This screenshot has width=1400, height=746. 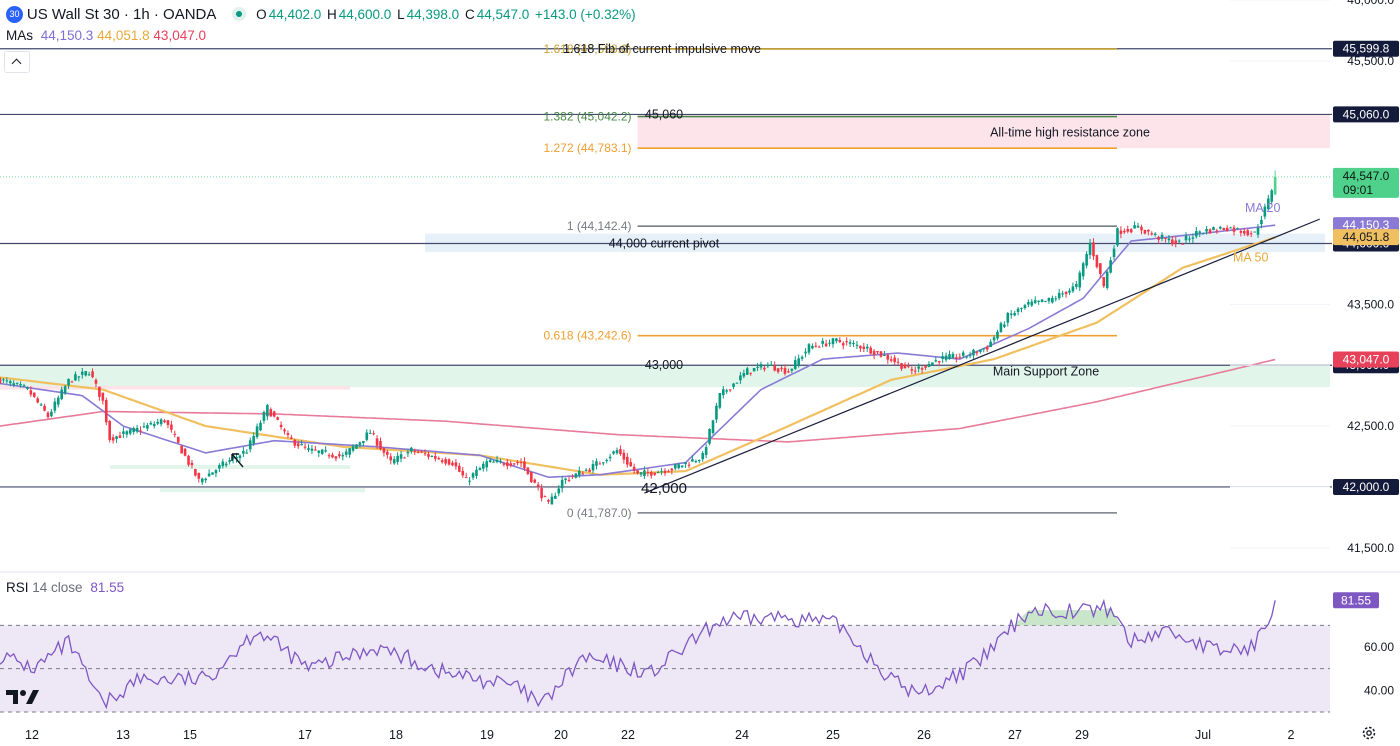 What do you see at coordinates (237, 460) in the screenshot?
I see `arrow-annotation-icon` at bounding box center [237, 460].